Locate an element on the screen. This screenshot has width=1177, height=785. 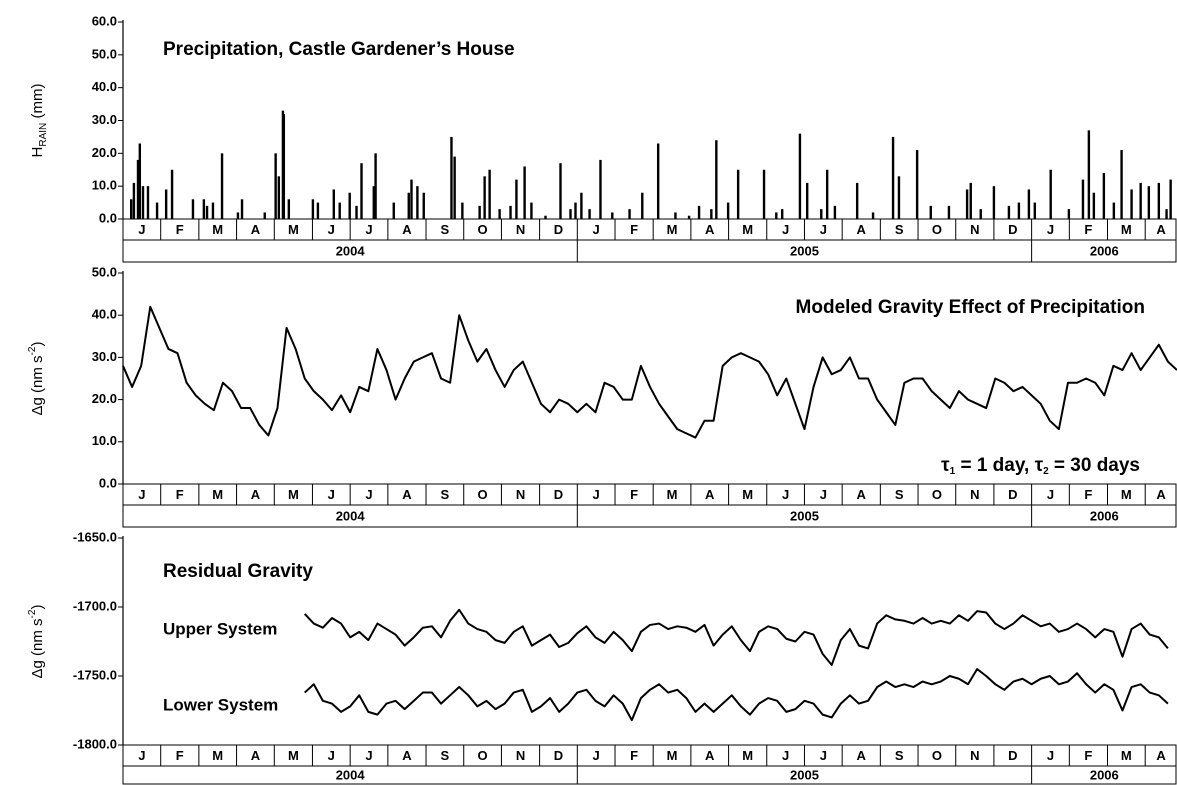
text-piece: = 30 days is located at coordinates (1094, 465).